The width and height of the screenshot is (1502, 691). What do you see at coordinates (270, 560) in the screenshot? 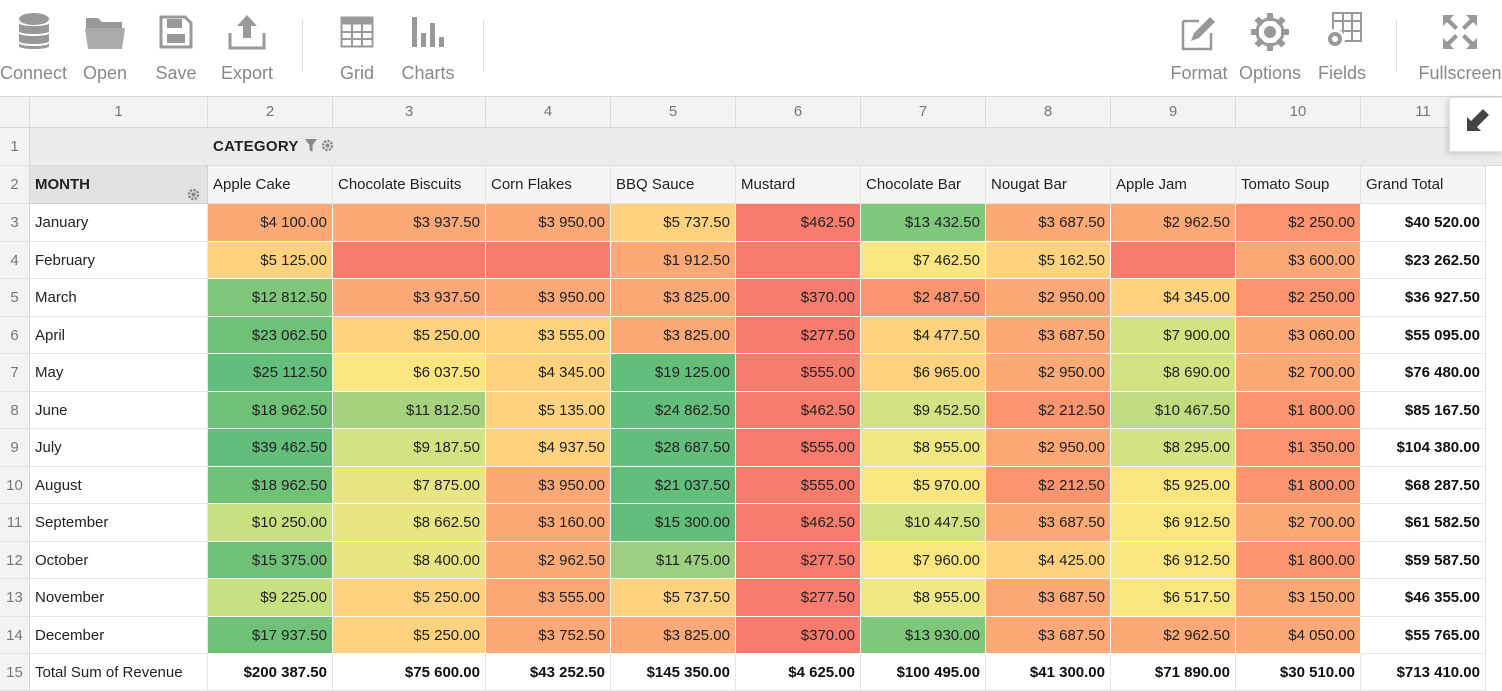
I see `data-cell: $15 375.00` at bounding box center [270, 560].